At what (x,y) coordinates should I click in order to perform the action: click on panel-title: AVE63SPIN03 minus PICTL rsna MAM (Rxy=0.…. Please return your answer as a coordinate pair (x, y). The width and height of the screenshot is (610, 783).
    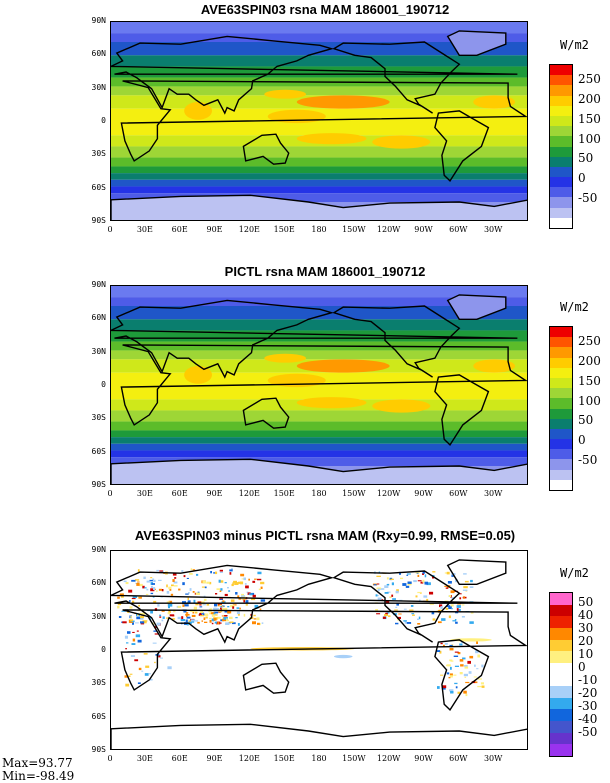
    Looking at the image, I should click on (325, 535).